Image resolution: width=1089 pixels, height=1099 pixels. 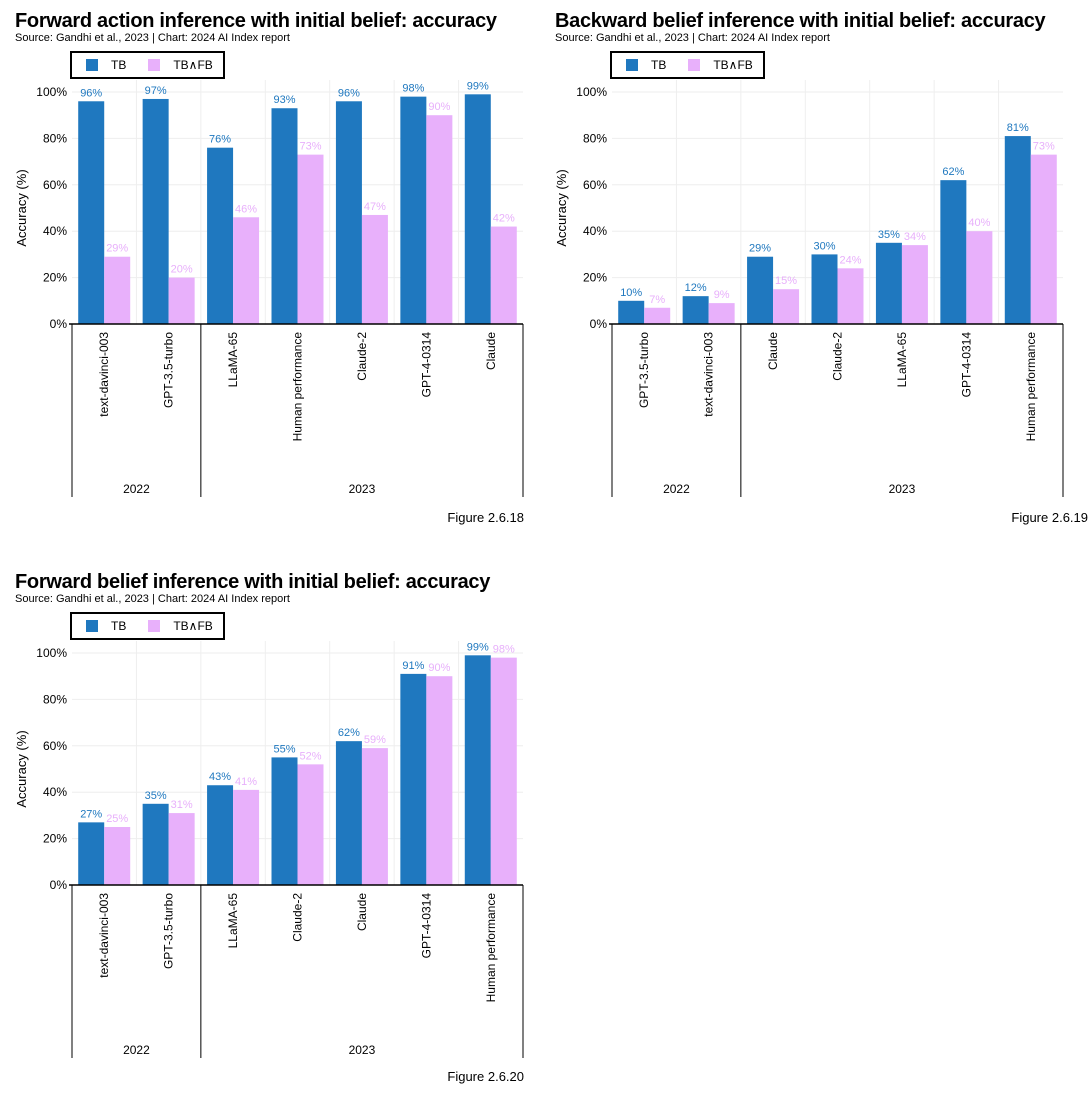 What do you see at coordinates (106, 65) in the screenshot?
I see `legend-item-tb: TB` at bounding box center [106, 65].